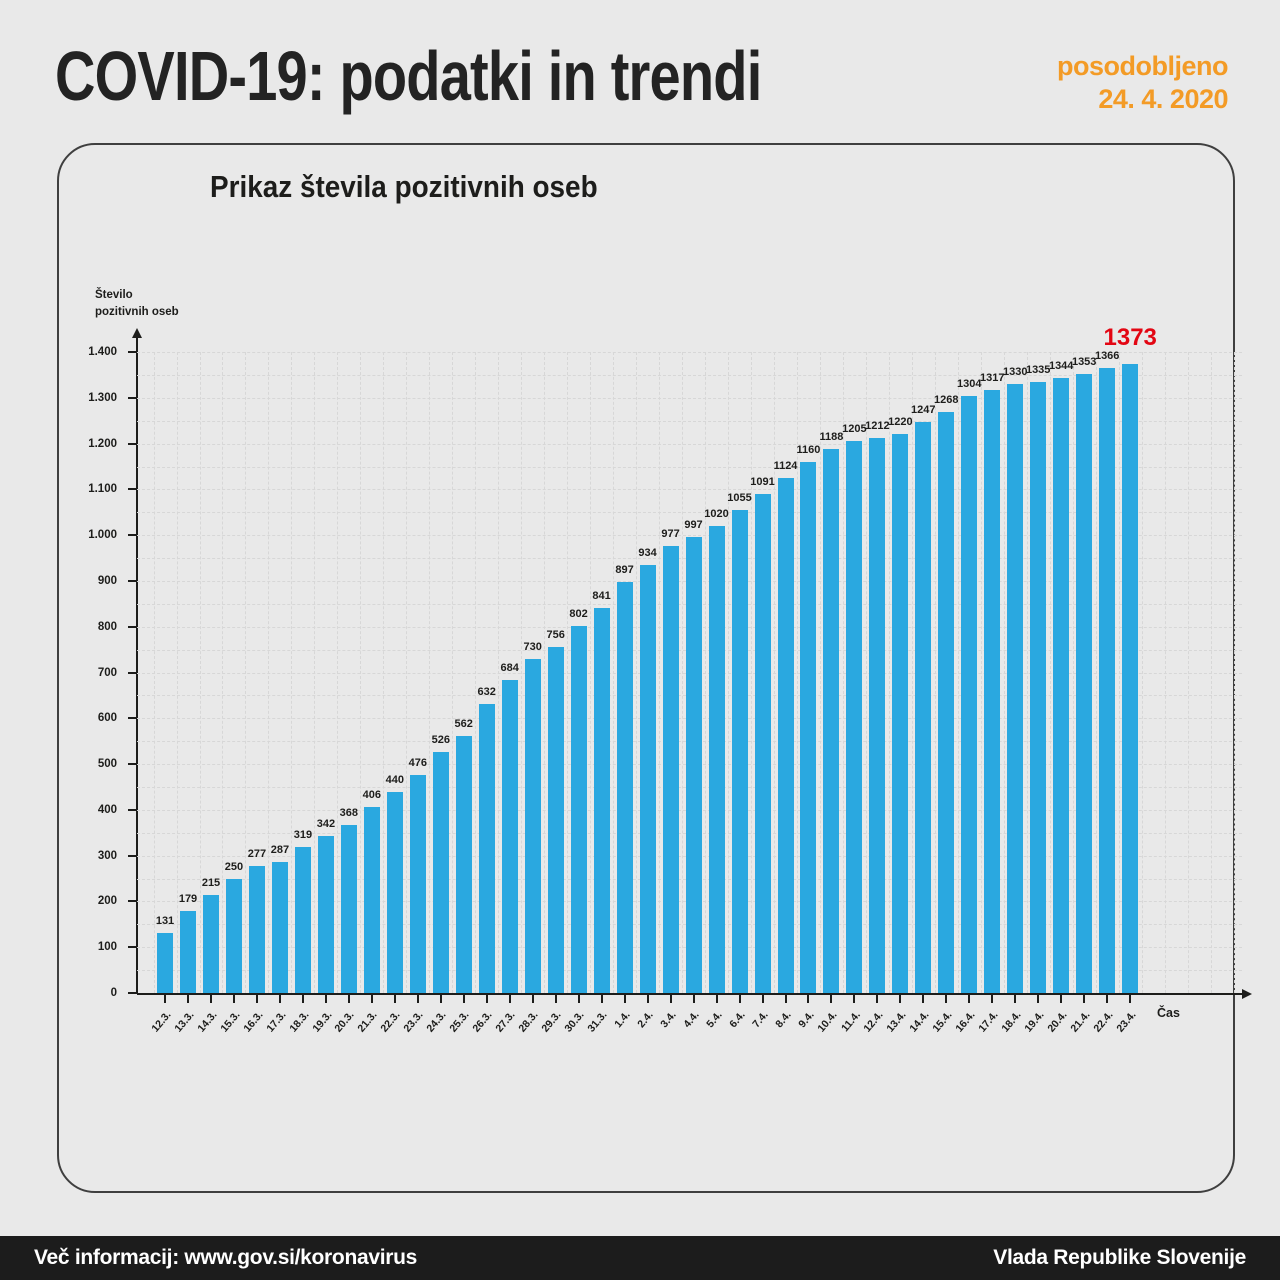 This screenshot has width=1280, height=1280. What do you see at coordinates (578, 613) in the screenshot?
I see `bar-value-label: 802` at bounding box center [578, 613].